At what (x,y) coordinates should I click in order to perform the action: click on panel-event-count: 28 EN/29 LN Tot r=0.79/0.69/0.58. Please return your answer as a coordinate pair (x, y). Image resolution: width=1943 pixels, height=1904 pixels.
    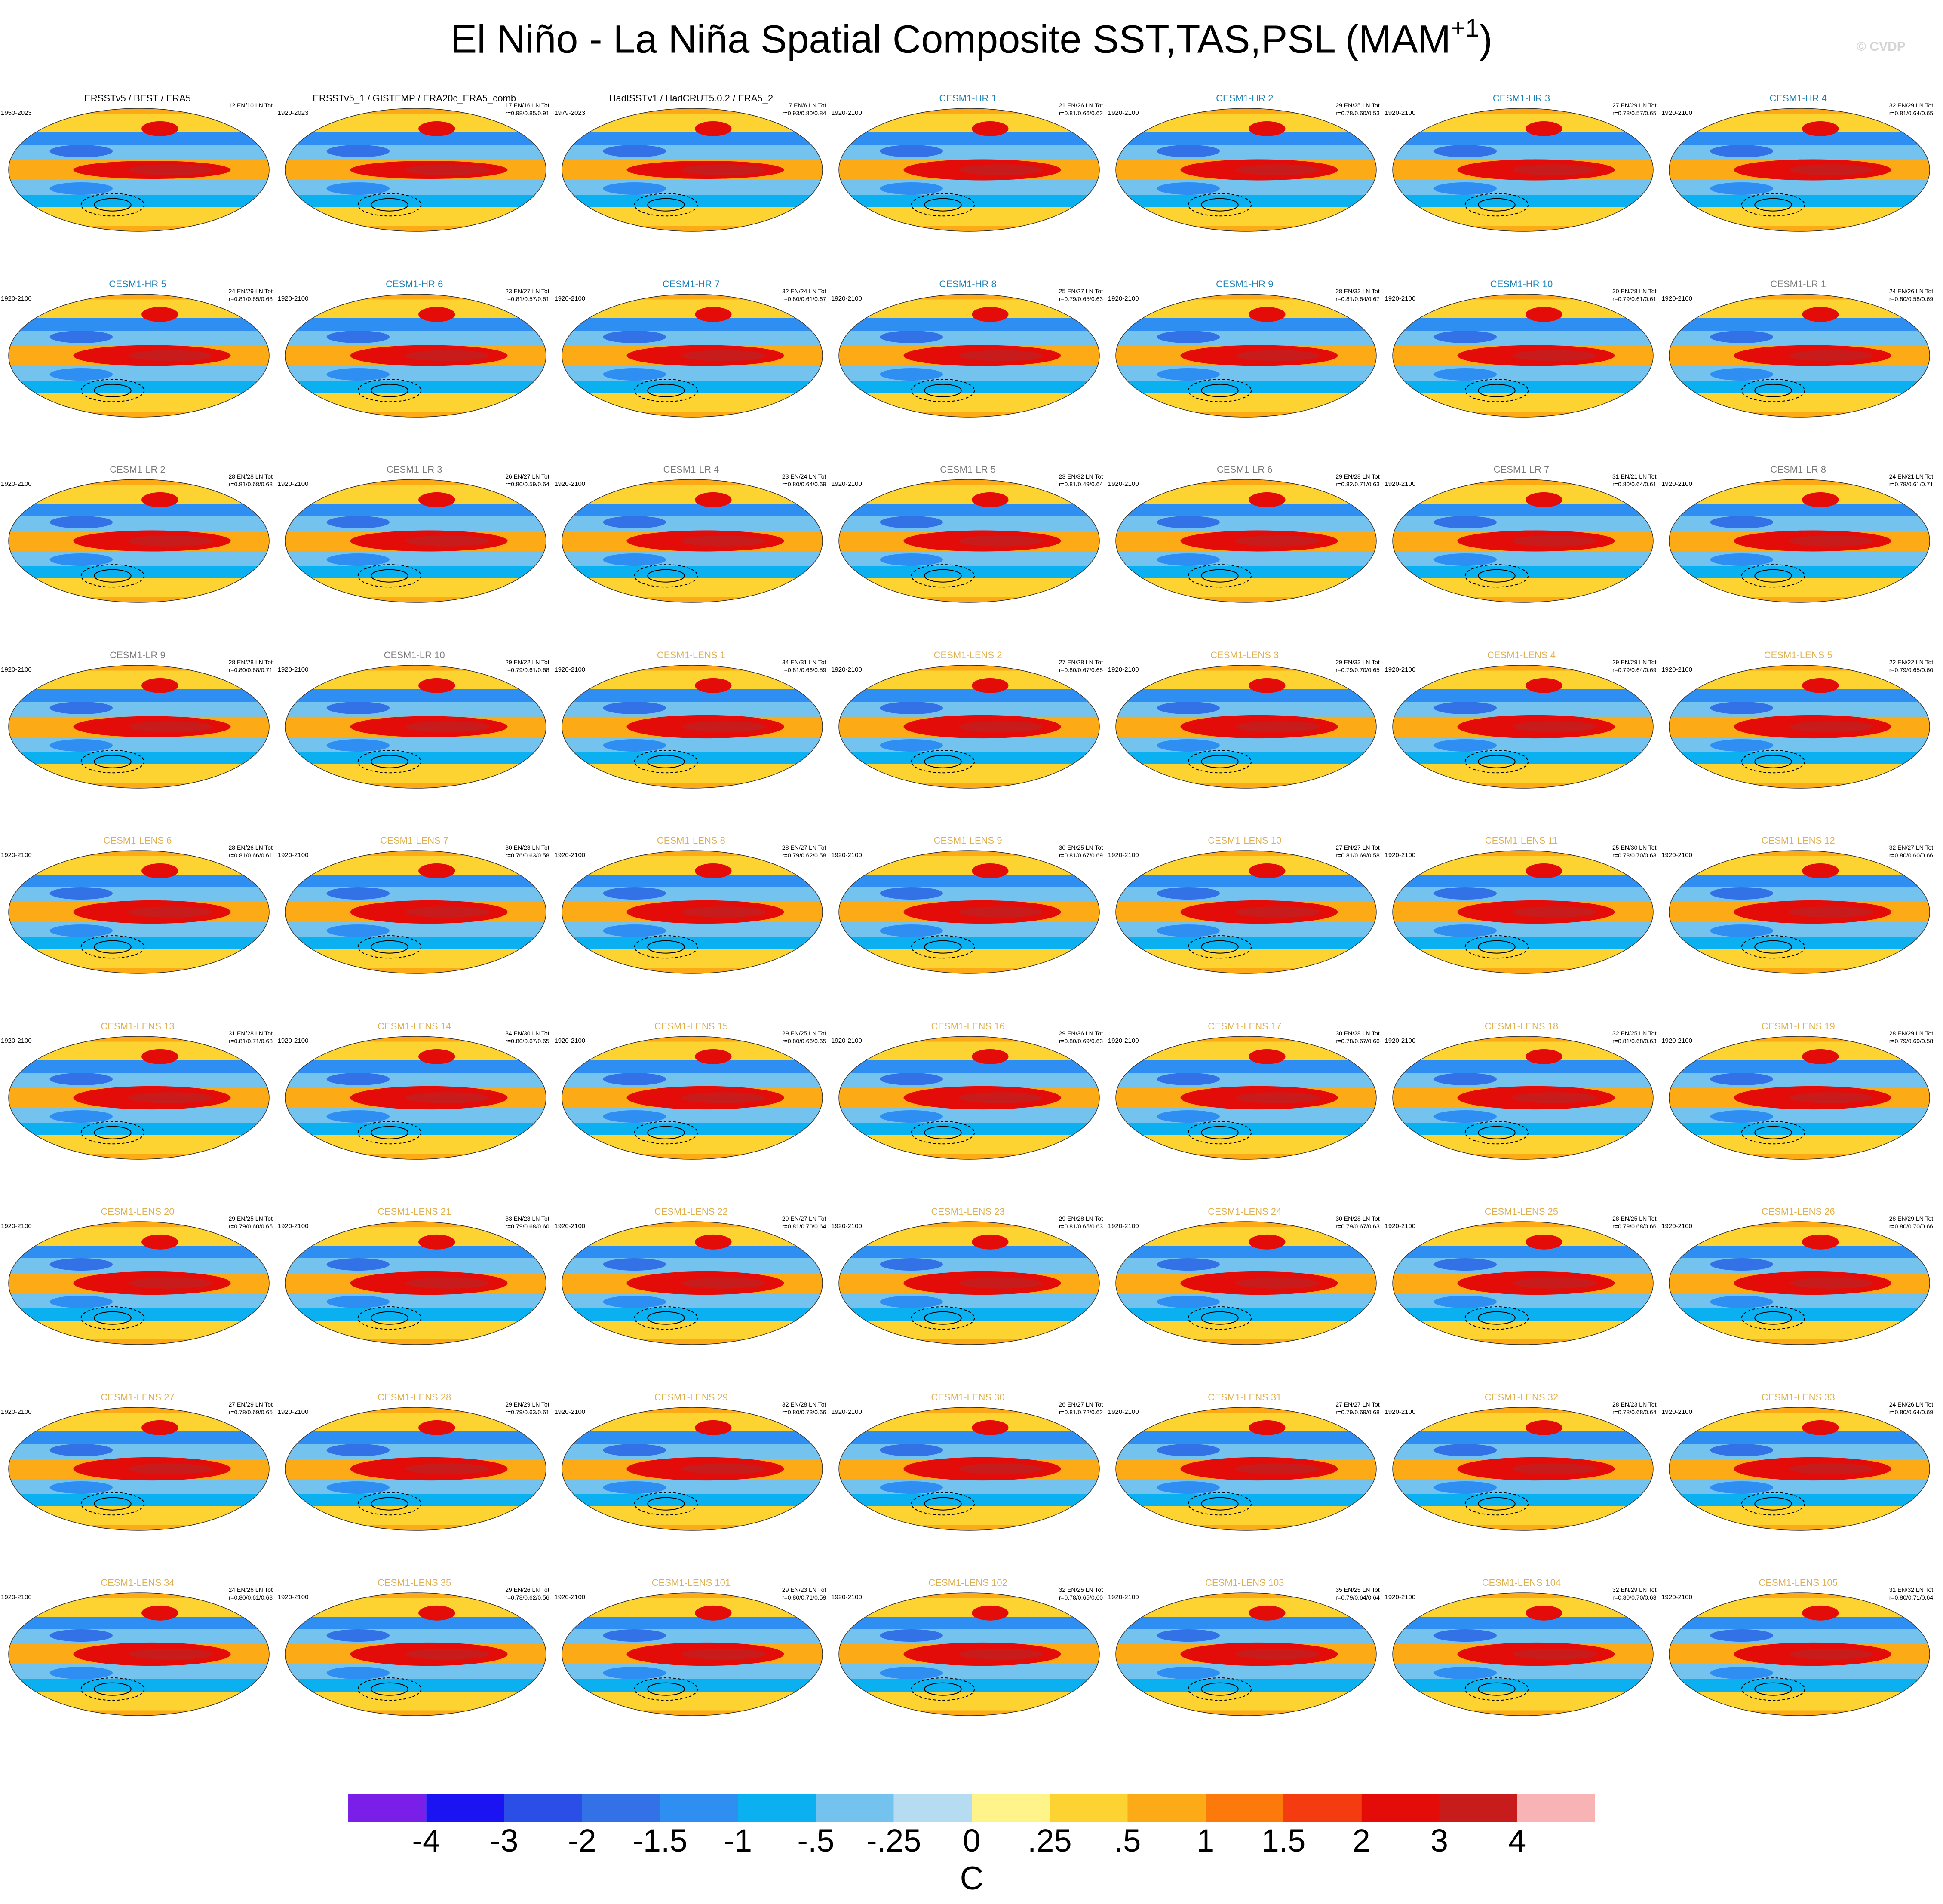
    Looking at the image, I should click on (1911, 1037).